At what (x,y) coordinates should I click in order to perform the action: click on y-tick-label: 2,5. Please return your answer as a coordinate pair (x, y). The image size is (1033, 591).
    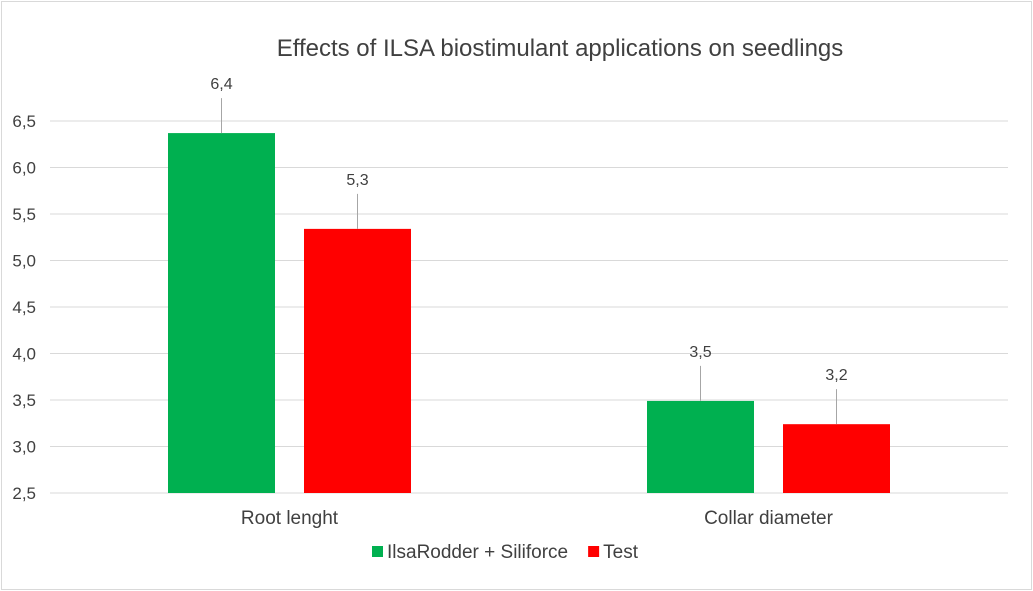
    Looking at the image, I should click on (24, 493).